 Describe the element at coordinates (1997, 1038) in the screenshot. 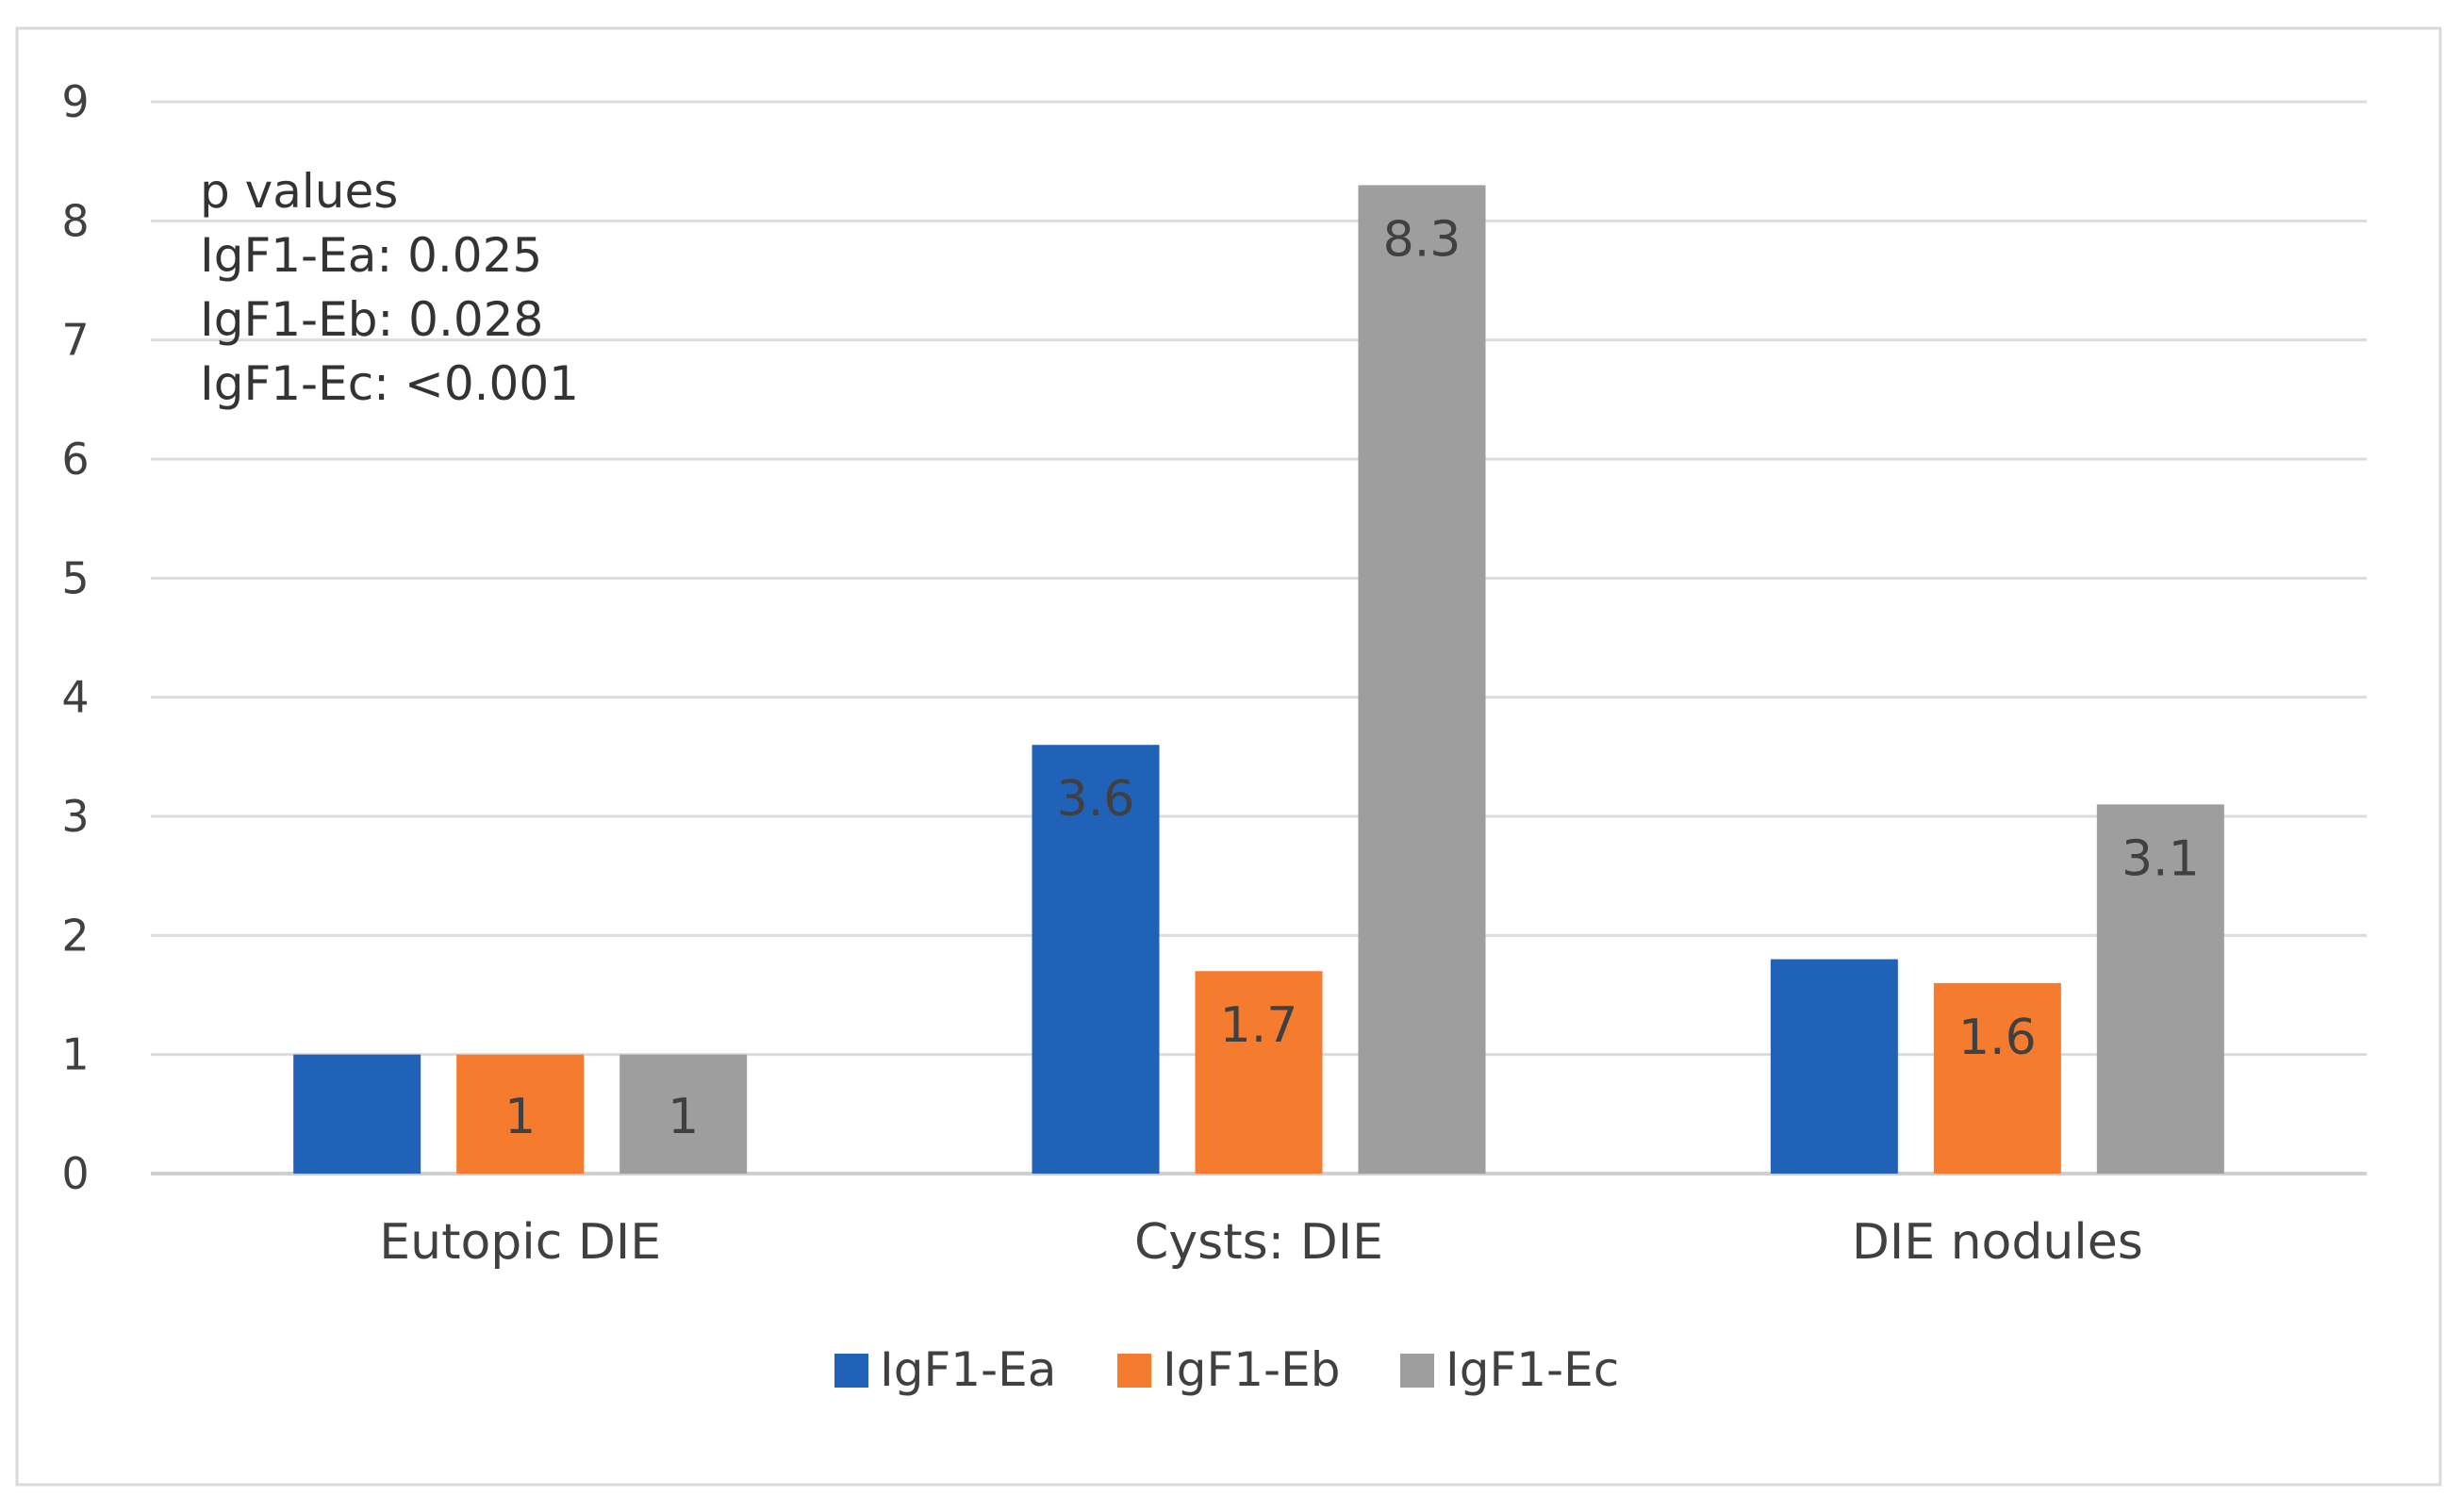

I see `data-label: 1.6` at that location.